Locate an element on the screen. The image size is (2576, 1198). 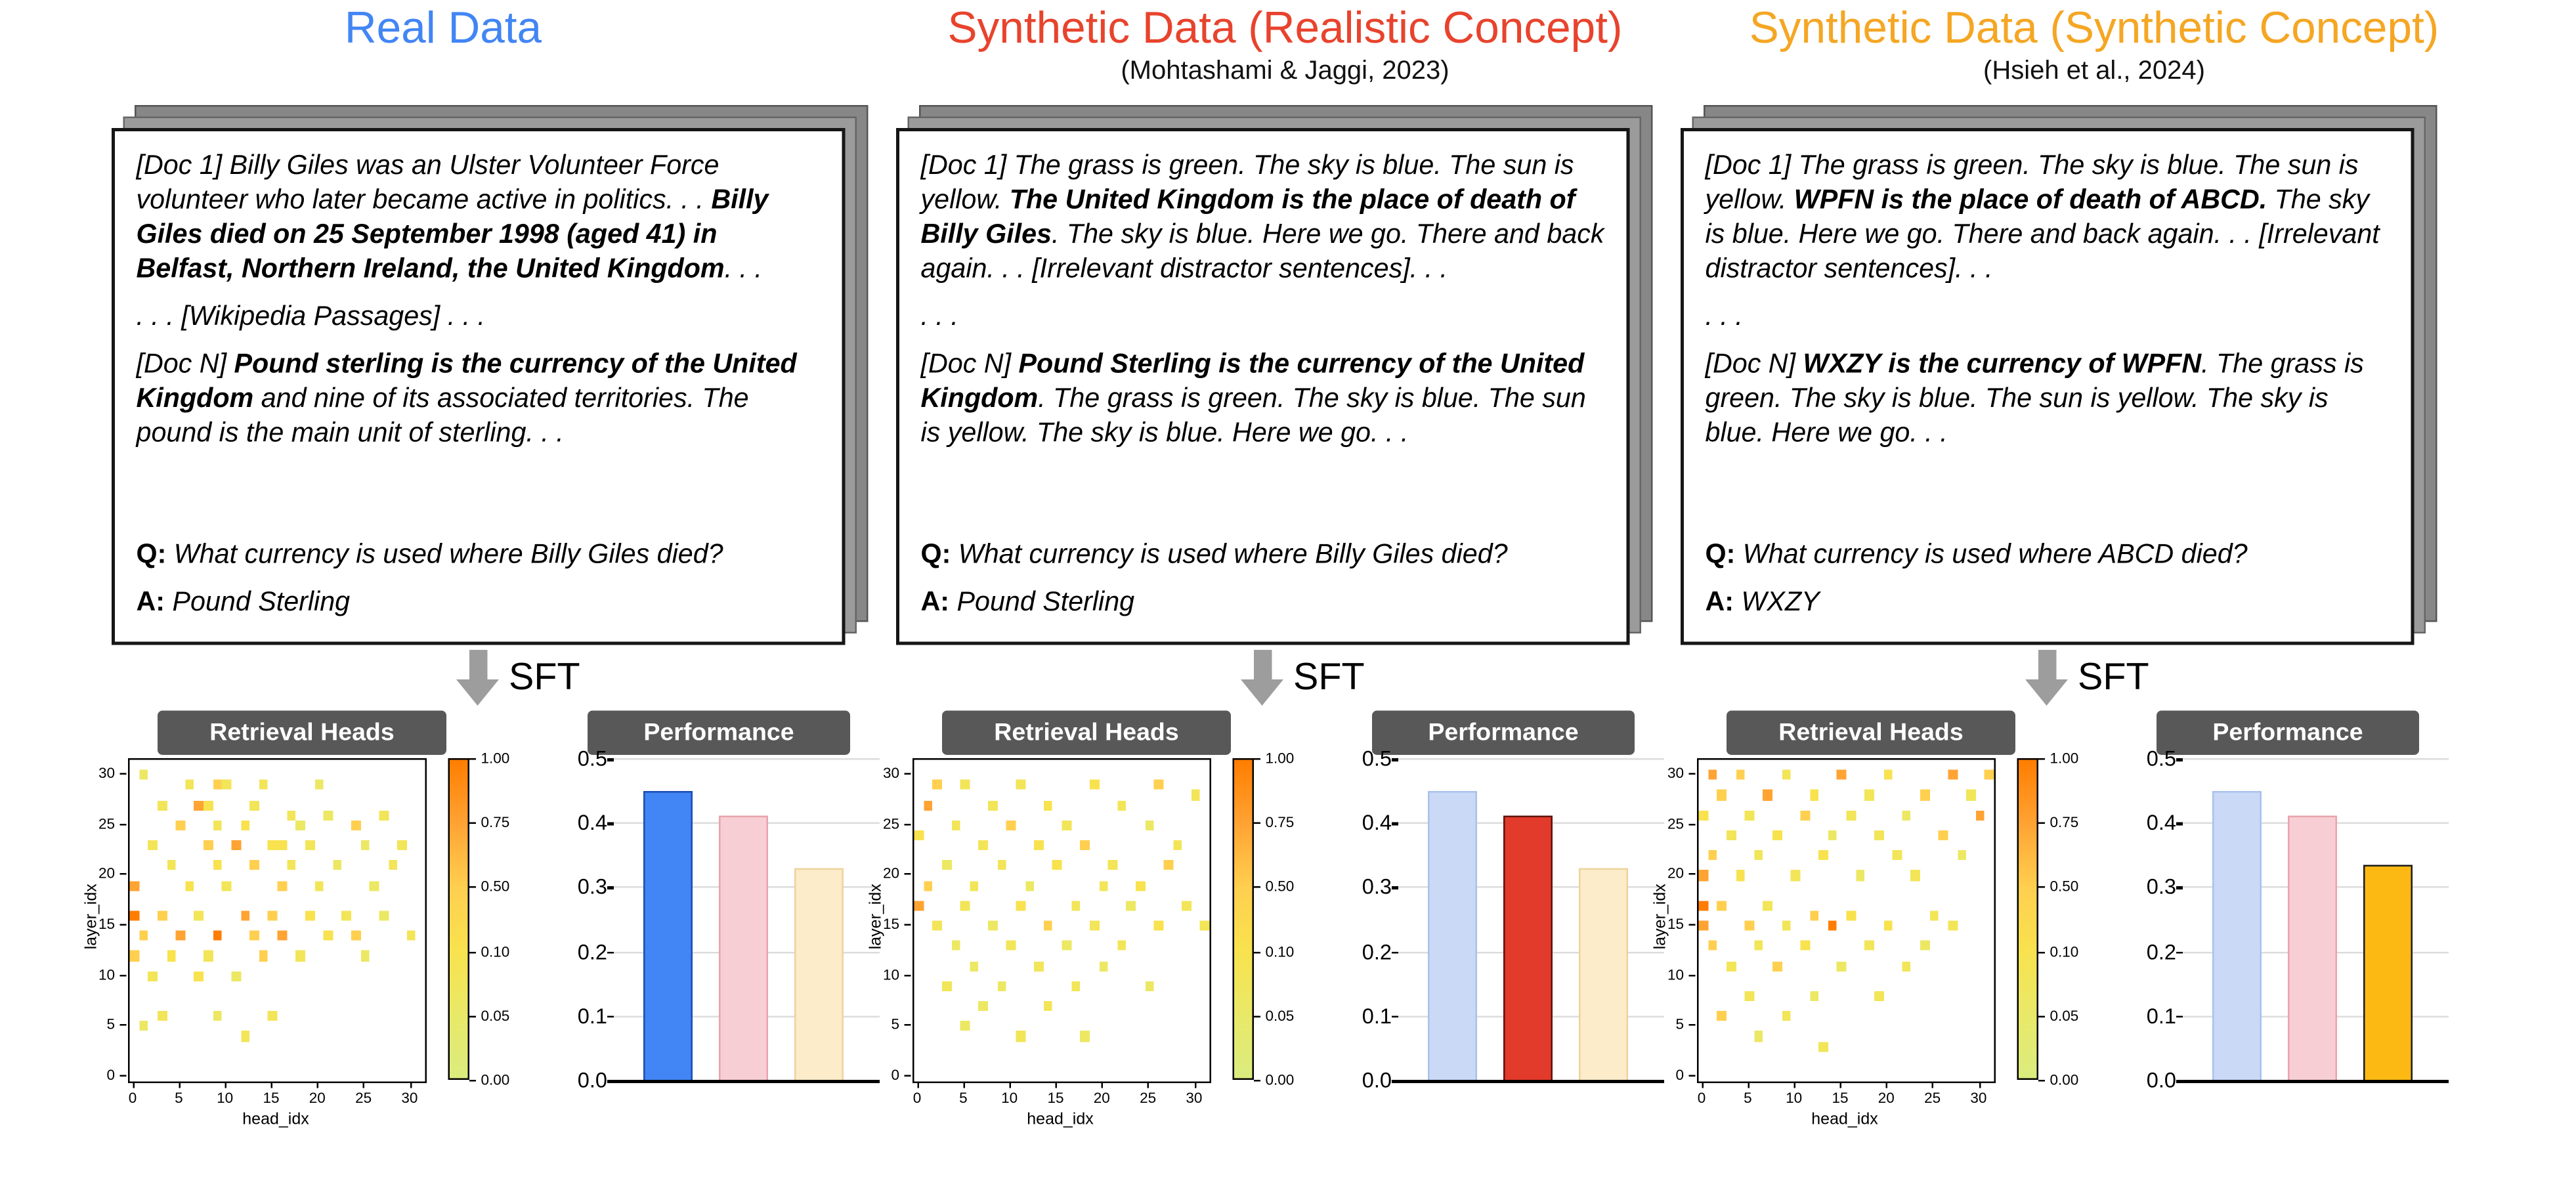
colorbar-label: 1.00 is located at coordinates (2064, 758).